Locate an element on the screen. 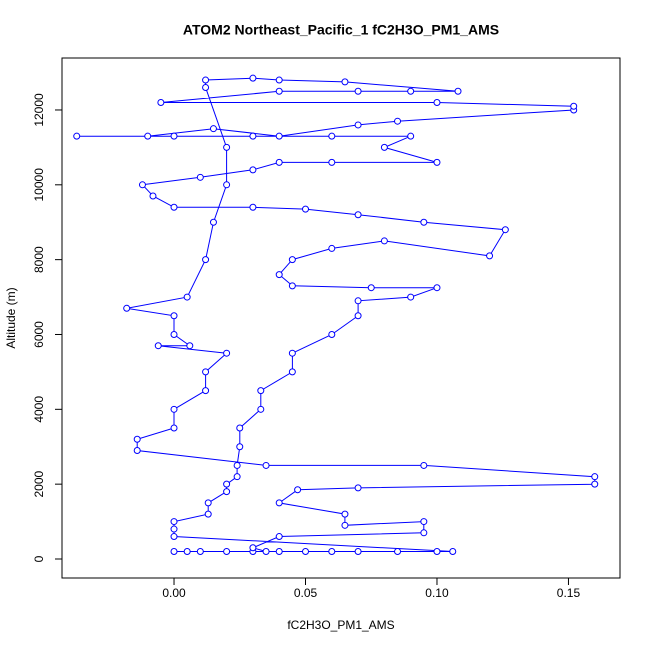 Image resolution: width=650 pixels, height=655 pixels. y-tick-label: 4000 is located at coordinates (39, 409).